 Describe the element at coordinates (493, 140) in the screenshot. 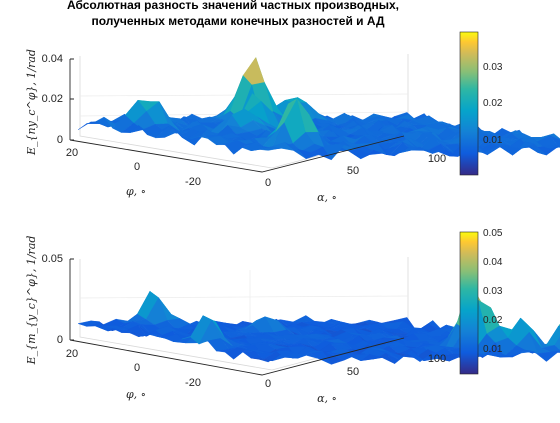

I see `top-colorbar-tick-0: 0.01` at that location.